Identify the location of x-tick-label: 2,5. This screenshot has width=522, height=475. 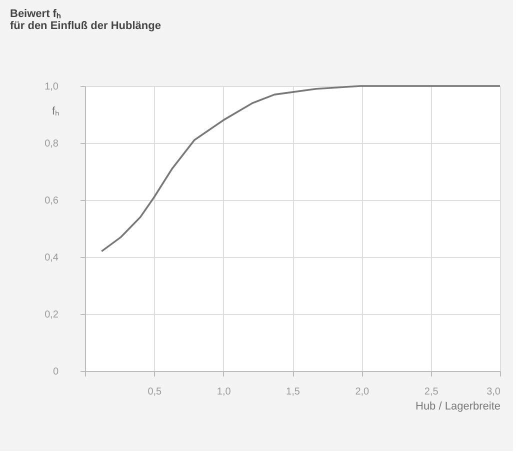
(431, 392).